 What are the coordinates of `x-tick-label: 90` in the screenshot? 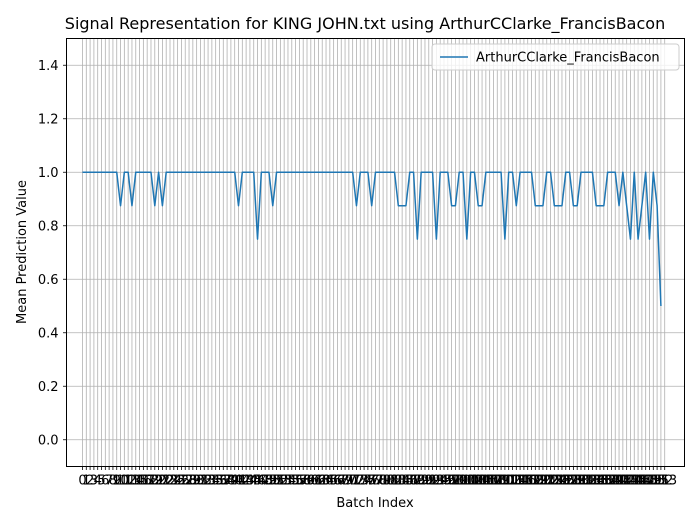 It's located at (425, 481).